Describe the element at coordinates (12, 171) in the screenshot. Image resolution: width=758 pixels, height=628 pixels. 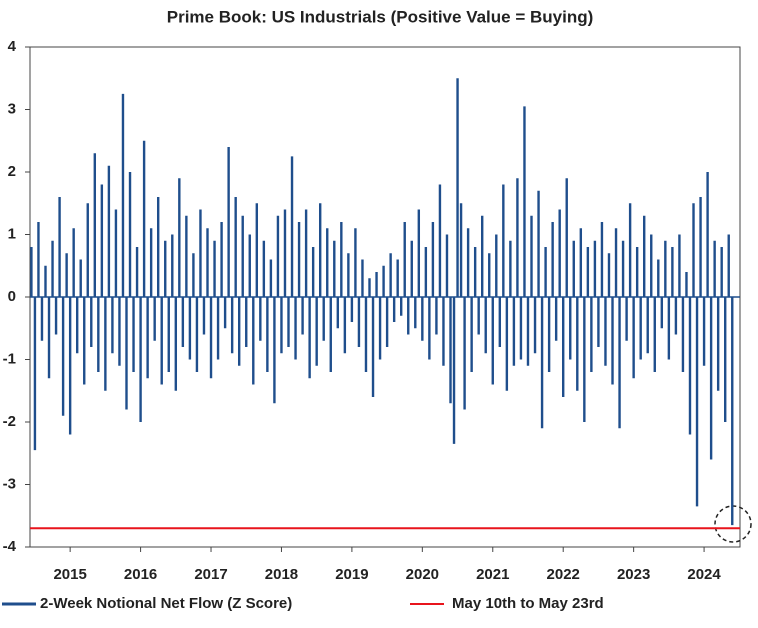
I see `y-tick-label: 2` at that location.